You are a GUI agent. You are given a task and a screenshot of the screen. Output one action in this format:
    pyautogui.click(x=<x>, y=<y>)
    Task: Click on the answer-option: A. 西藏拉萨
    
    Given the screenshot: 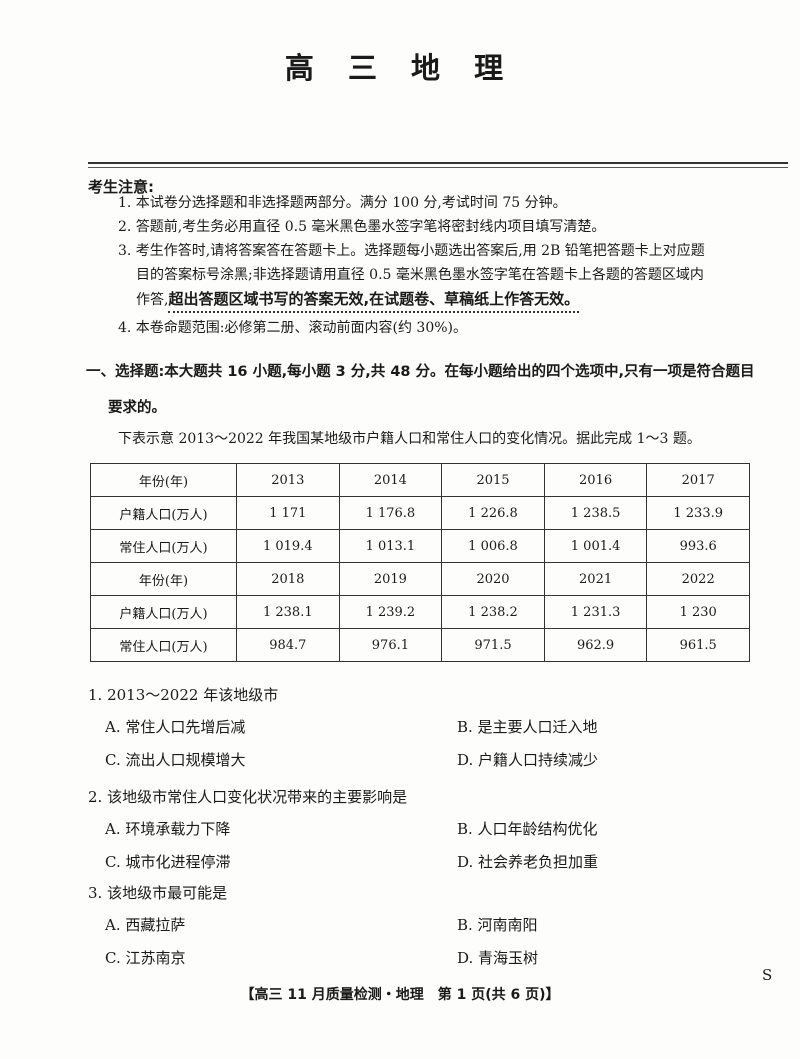 What is the action you would take?
    pyautogui.click(x=145, y=925)
    